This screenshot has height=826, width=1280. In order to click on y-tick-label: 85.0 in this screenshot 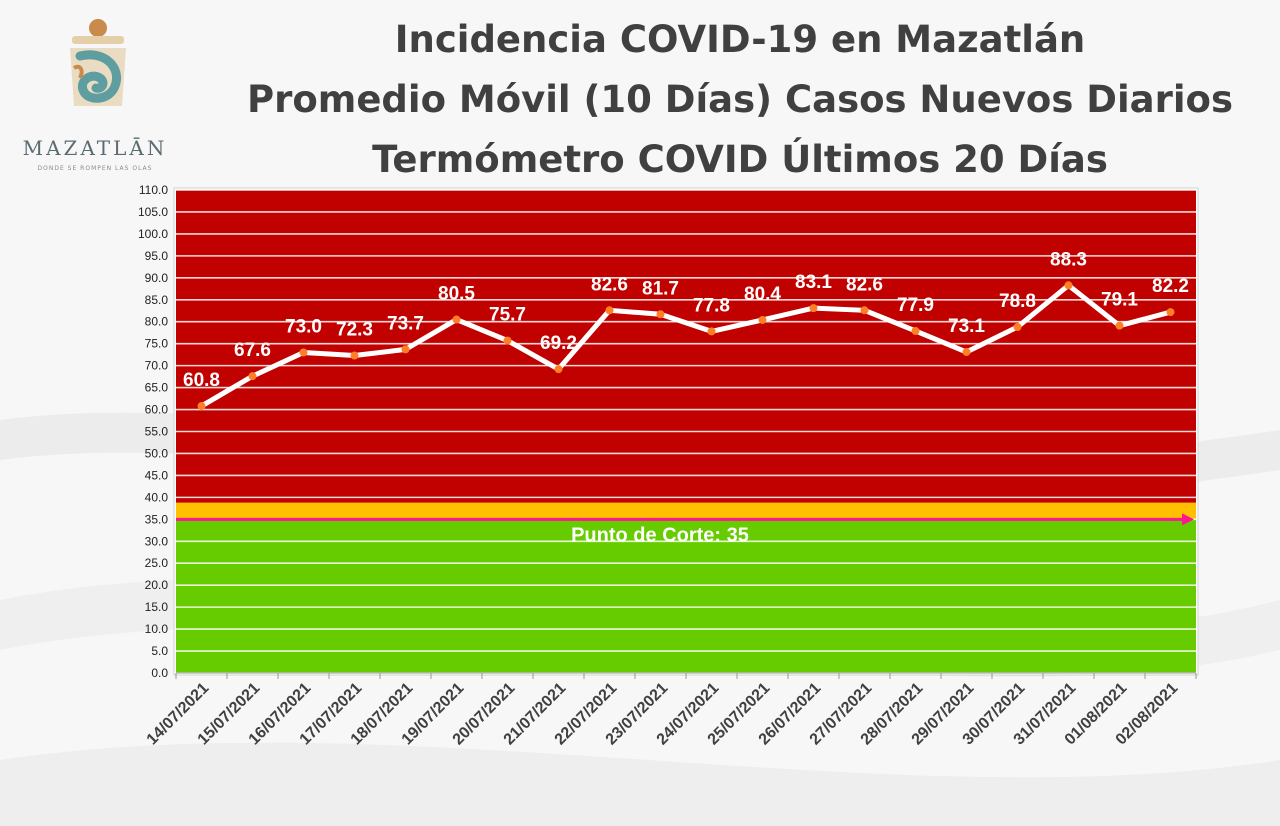, I will do `click(157, 300)`.